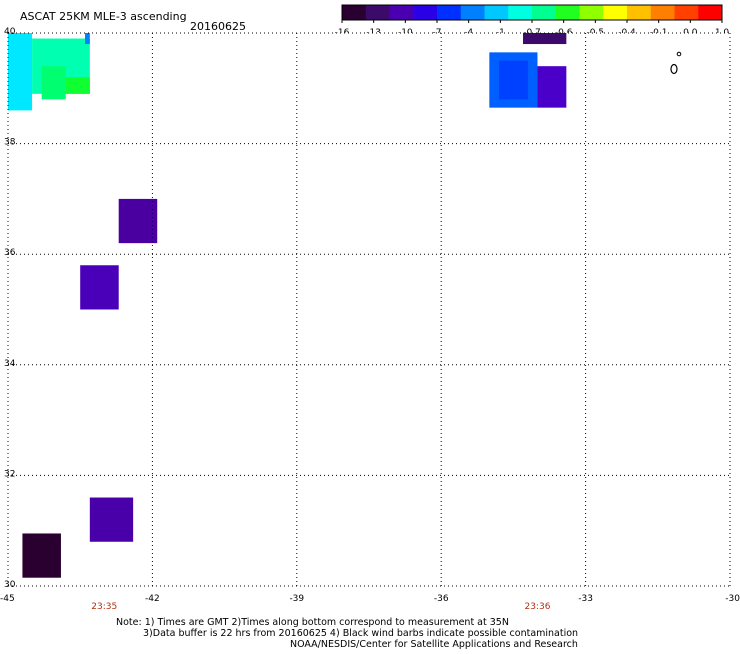 The height and width of the screenshot is (654, 740). Describe the element at coordinates (296, 599) in the screenshot. I see `lon-tick-label: -39` at that location.